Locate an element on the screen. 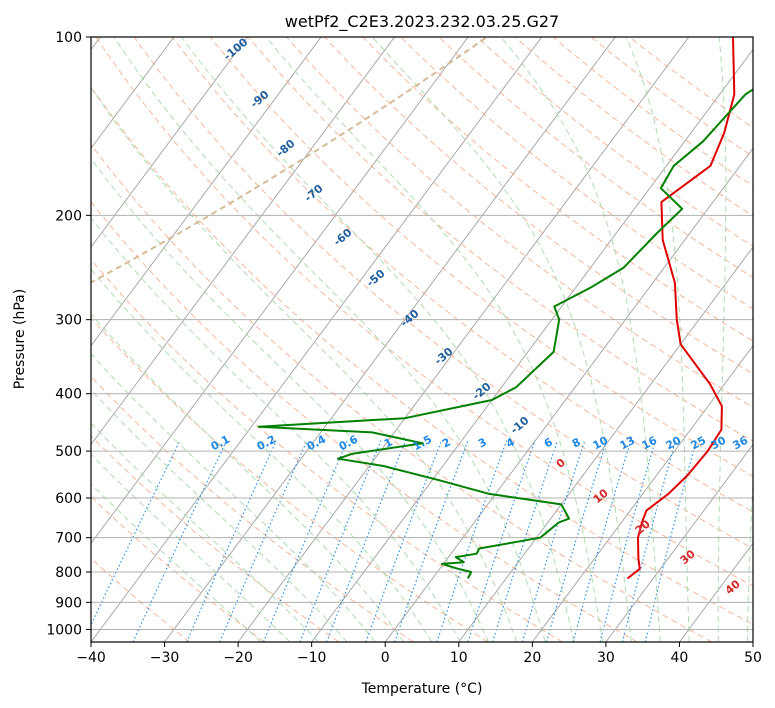 The height and width of the screenshot is (708, 775). x-tick-label: −20 is located at coordinates (238, 658).